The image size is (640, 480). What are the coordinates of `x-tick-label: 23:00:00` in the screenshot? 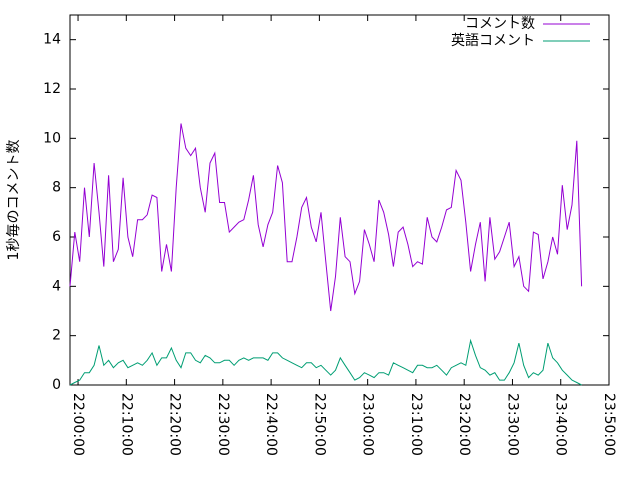 It's located at (368, 424).